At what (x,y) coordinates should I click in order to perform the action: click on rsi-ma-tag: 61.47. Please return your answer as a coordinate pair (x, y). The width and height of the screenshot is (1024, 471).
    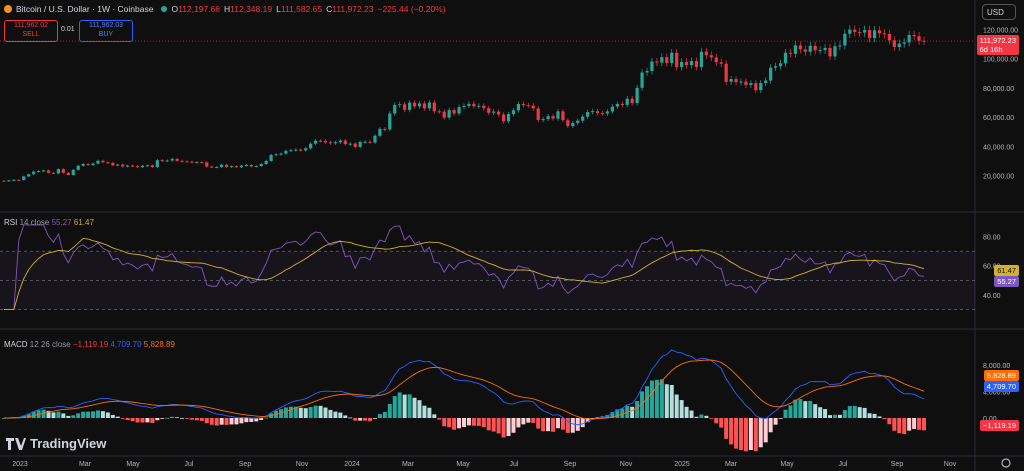
    Looking at the image, I should click on (1006, 270).